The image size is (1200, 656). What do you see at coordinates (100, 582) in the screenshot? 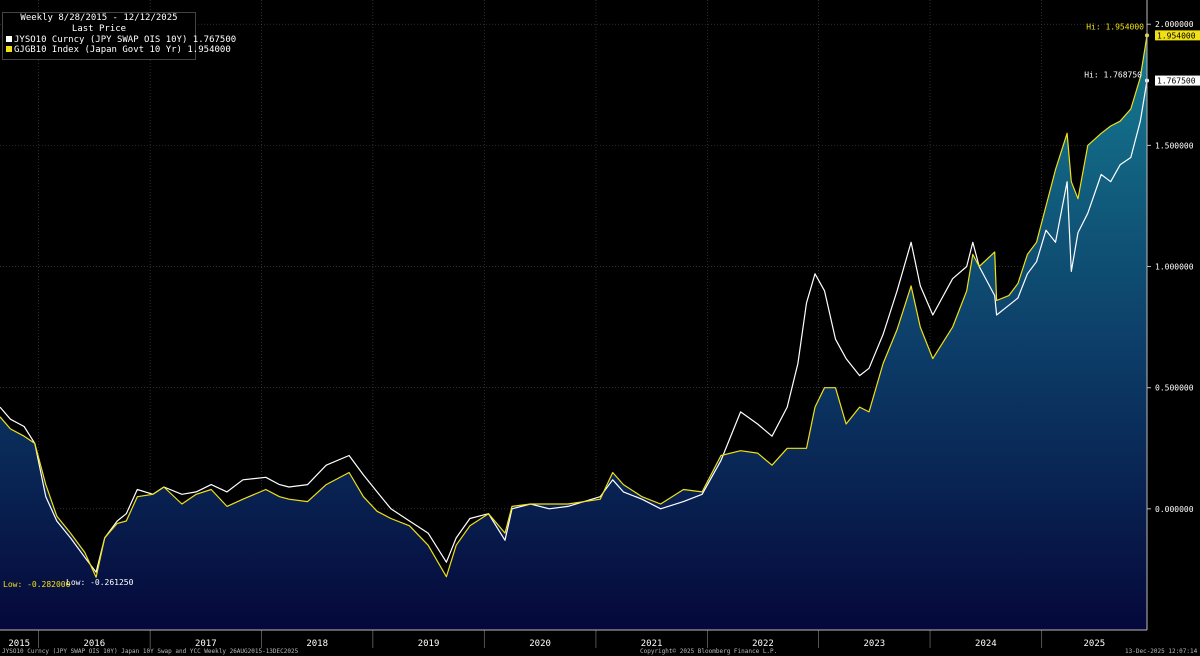
I see `low-label-jyso10: Low: -0.261250` at bounding box center [100, 582].